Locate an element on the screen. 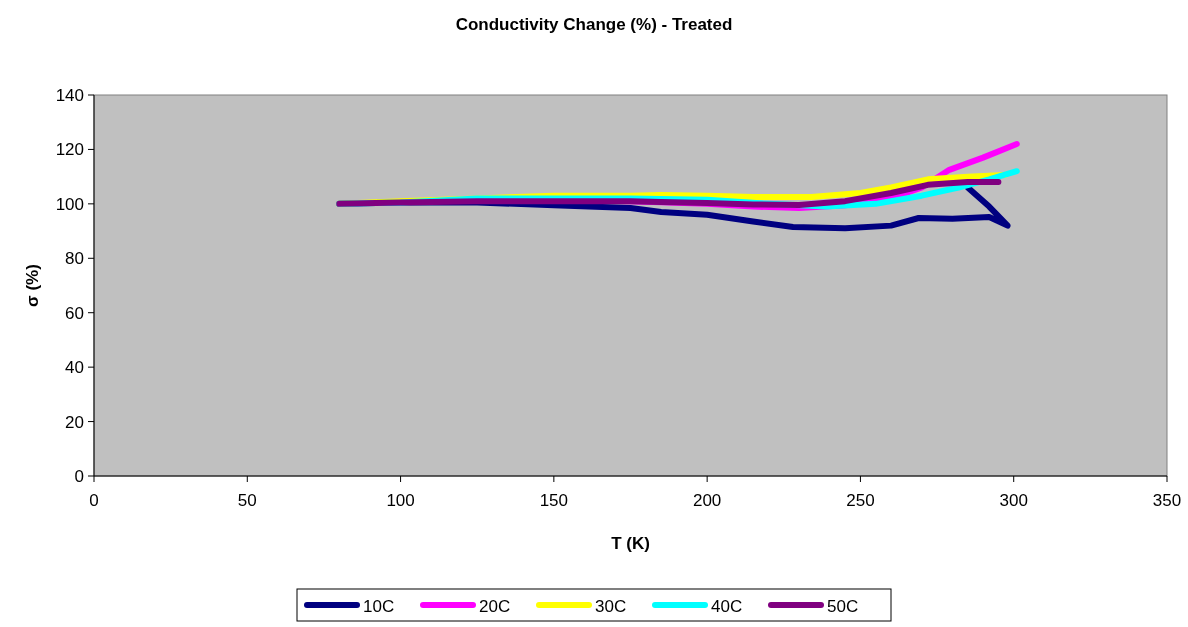  y-tick-label: 100 is located at coordinates (69, 204).